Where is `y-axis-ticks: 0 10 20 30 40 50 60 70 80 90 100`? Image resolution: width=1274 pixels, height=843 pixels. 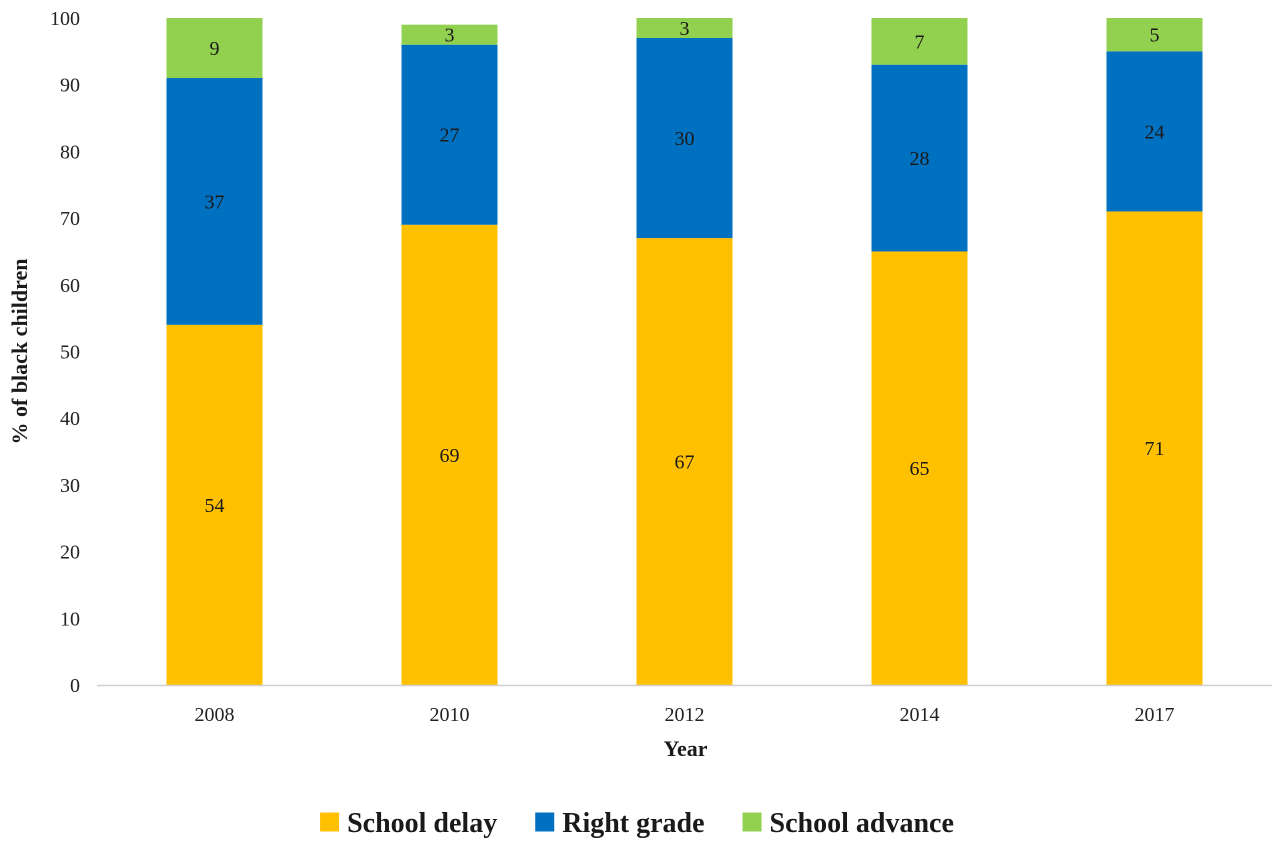 y-axis-ticks: 0 10 20 30 40 50 60 70 80 90 100 is located at coordinates (65, 352).